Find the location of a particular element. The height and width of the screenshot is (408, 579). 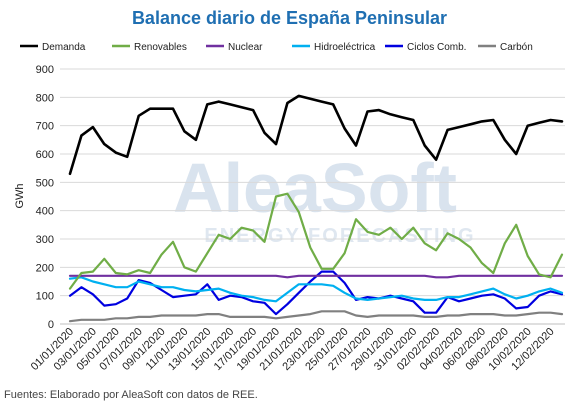

legend-label: Nuclear is located at coordinates (245, 47).